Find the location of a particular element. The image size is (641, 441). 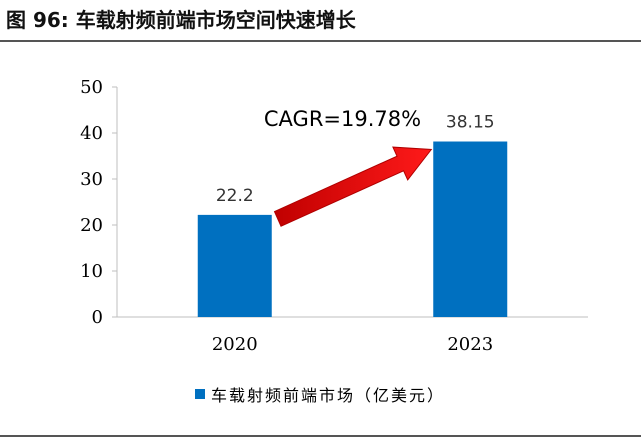

y-tick-label: 10 is located at coordinates (91, 271).